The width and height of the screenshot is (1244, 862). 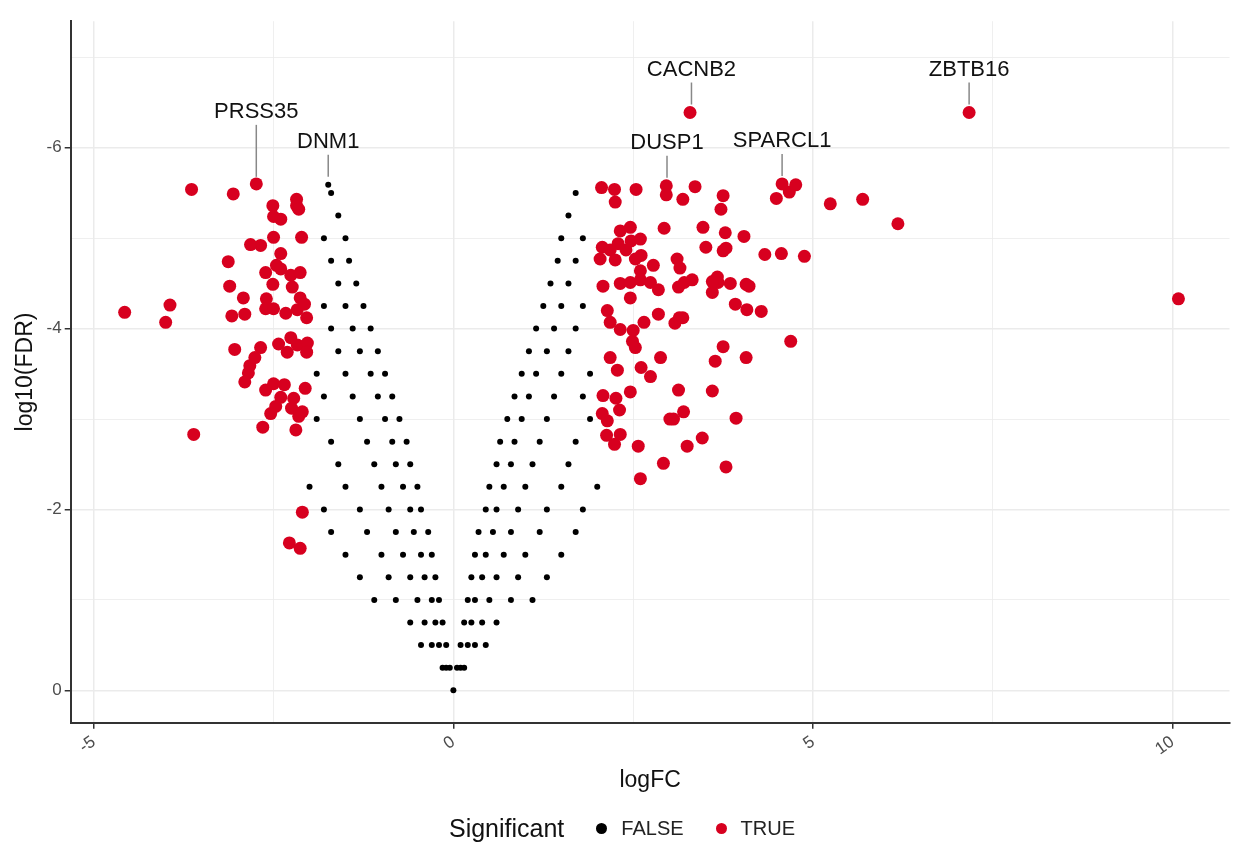 I want to click on y-tick-label: -2, so click(x=54, y=509).